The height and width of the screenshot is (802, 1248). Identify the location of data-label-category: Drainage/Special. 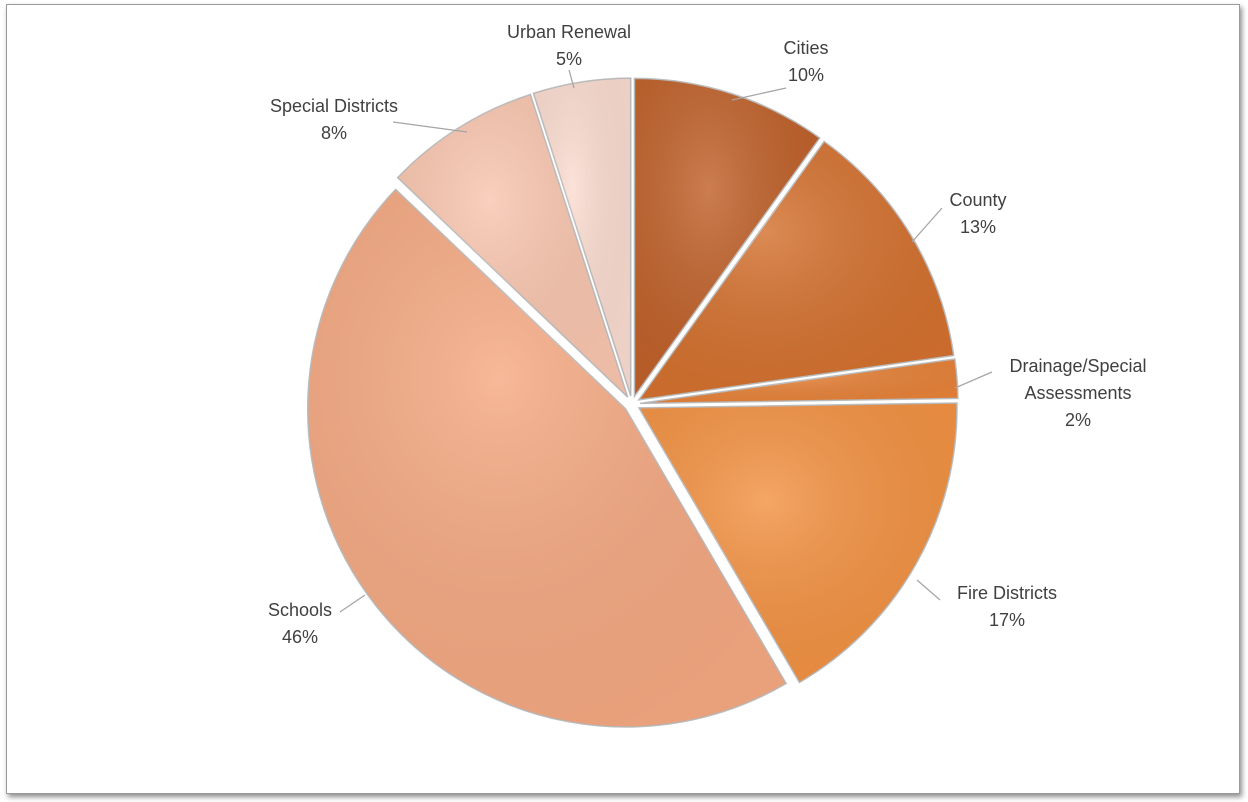
(1077, 366).